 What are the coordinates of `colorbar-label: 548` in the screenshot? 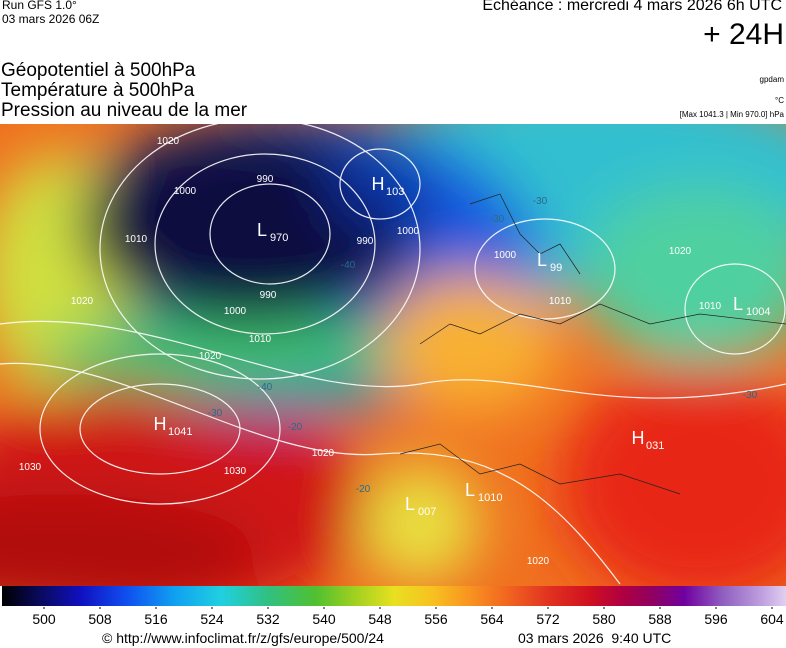 It's located at (380, 619).